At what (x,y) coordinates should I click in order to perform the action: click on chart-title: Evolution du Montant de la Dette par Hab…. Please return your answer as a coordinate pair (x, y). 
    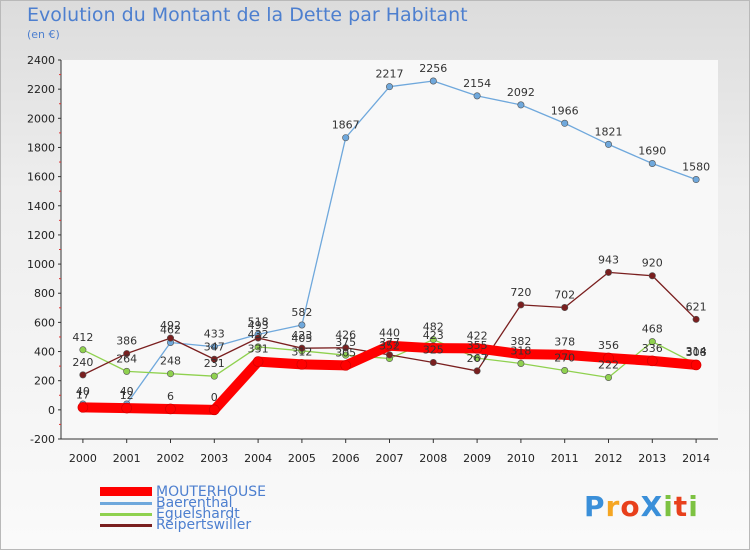
    Looking at the image, I should click on (247, 15).